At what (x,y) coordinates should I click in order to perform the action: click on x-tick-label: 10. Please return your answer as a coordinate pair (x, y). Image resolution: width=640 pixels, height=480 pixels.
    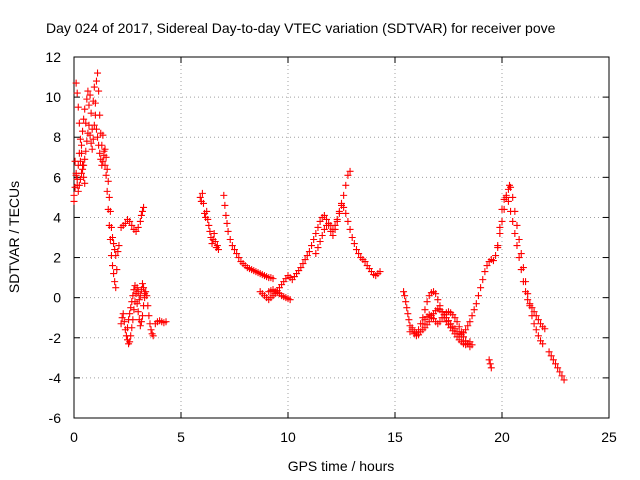
    Looking at the image, I should click on (288, 437).